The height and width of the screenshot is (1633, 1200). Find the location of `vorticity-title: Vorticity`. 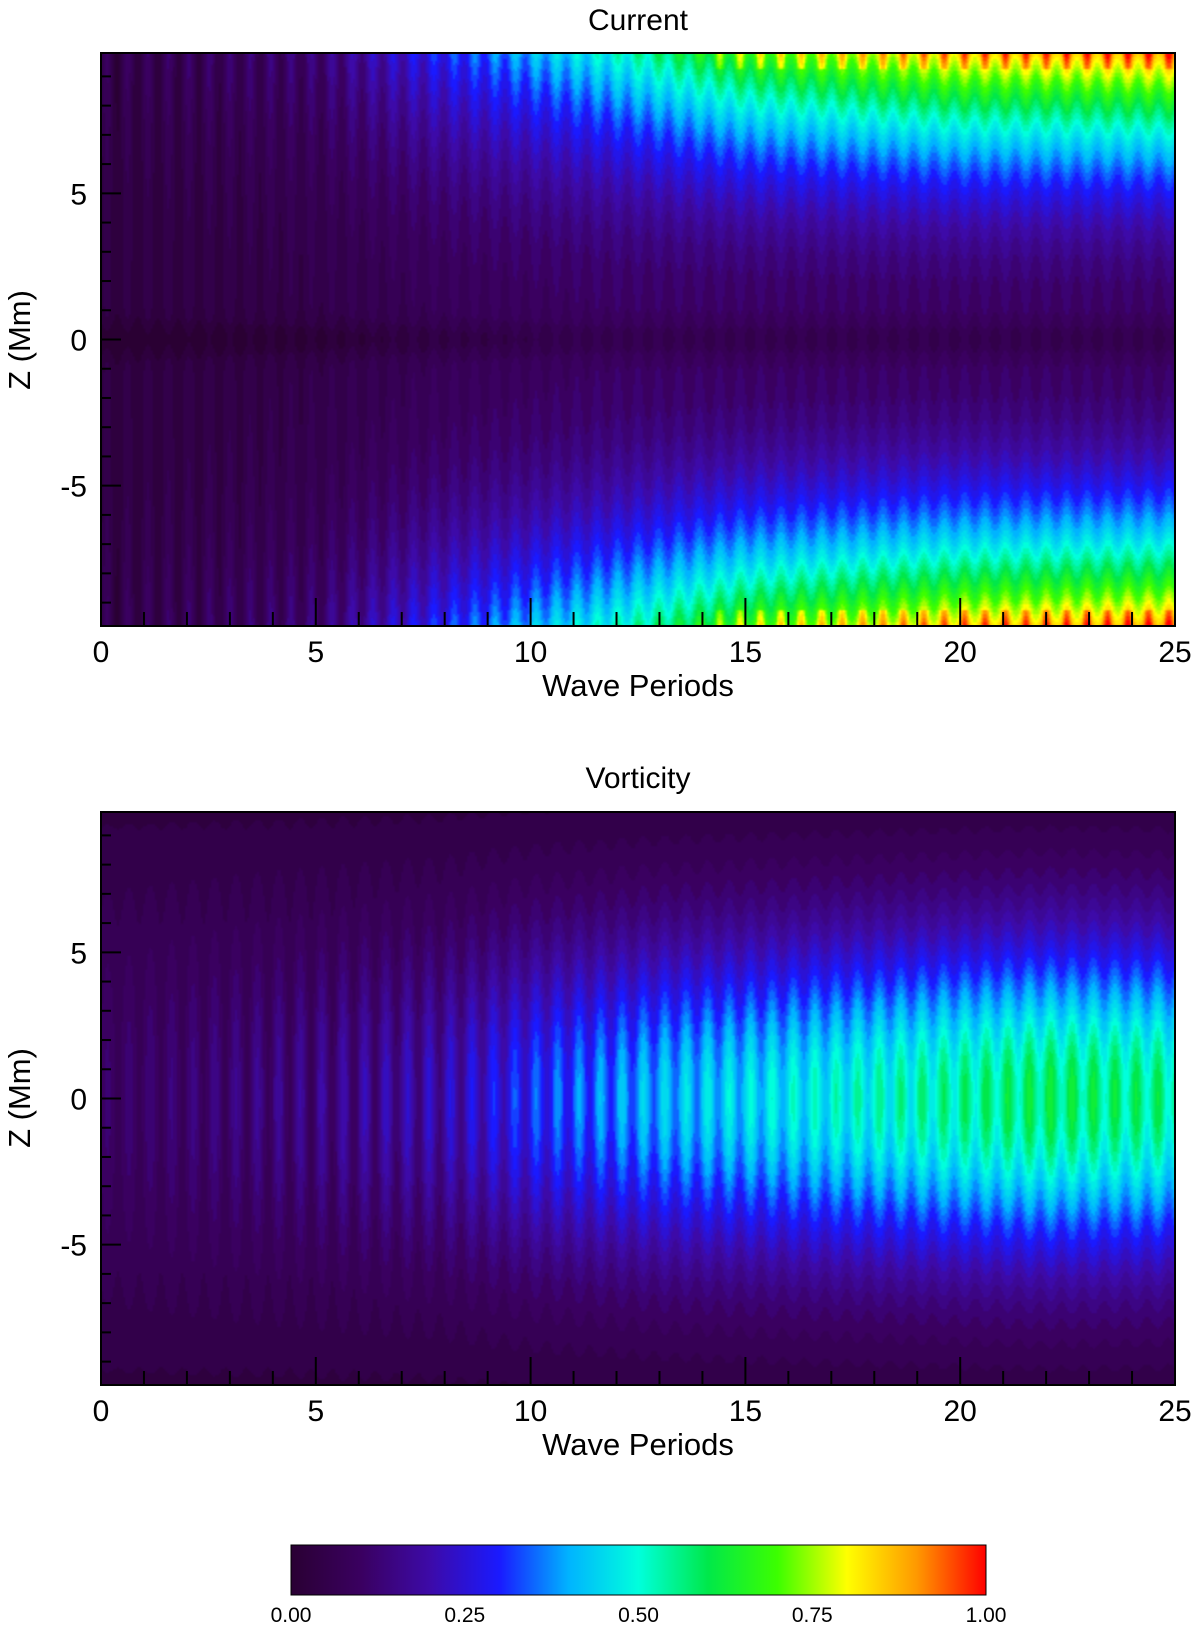

vorticity-title: Vorticity is located at coordinates (637, 778).